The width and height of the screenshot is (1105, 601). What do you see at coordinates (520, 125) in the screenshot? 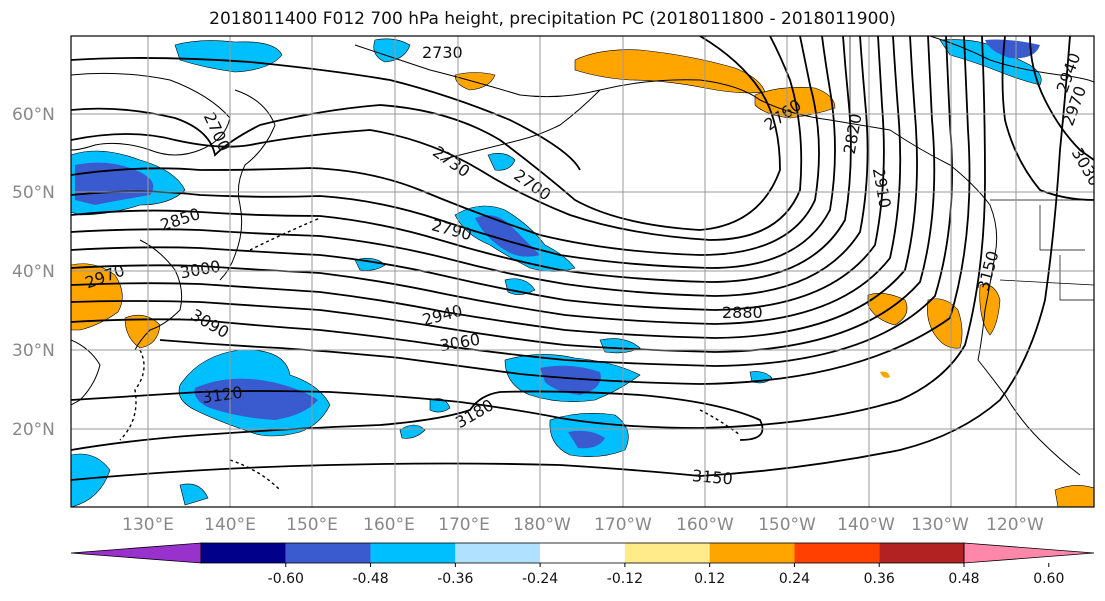
I see `coastline-alaska-peninsula` at bounding box center [520, 125].